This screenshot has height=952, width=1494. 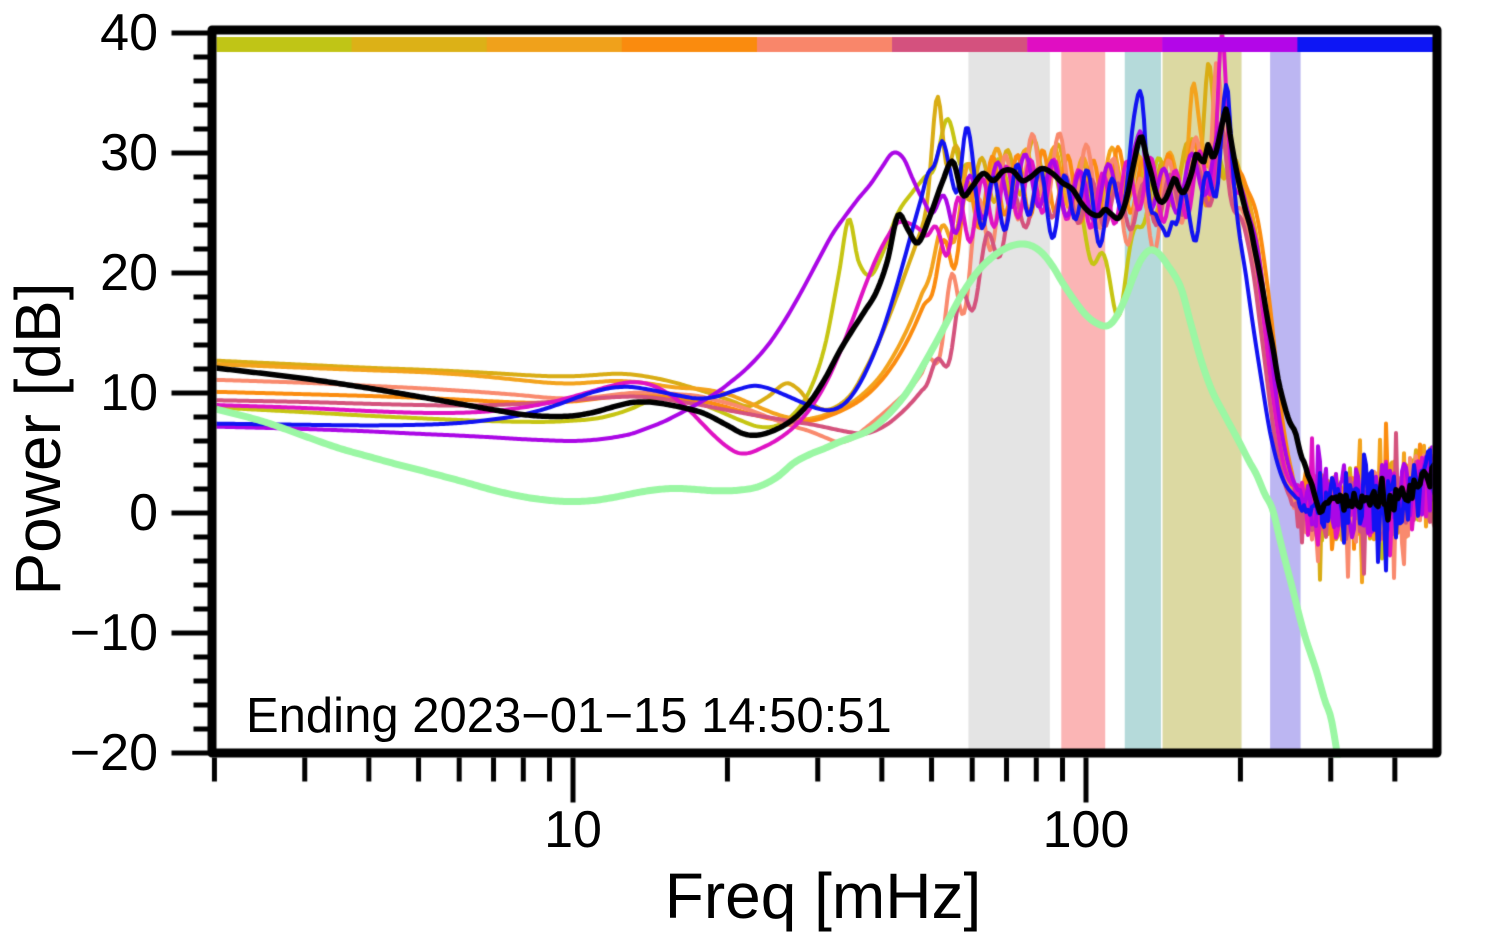 I want to click on y-tick-label-−20: −20, so click(x=113, y=753).